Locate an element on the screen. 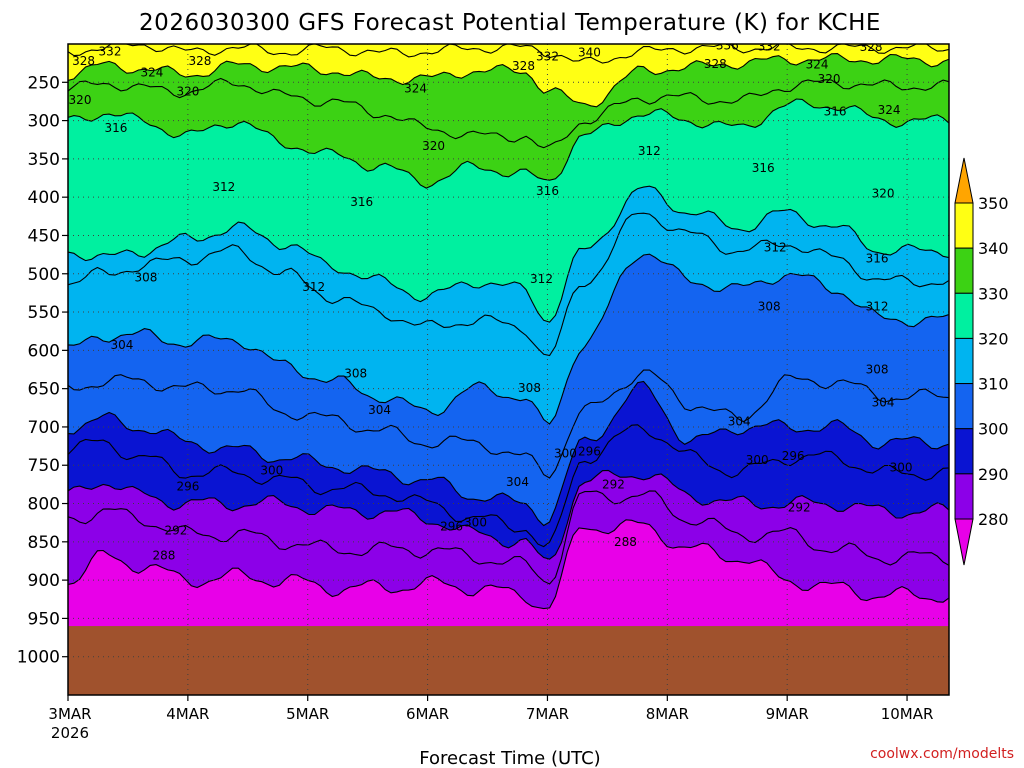  x-tick-label: 5MAR is located at coordinates (307, 714).